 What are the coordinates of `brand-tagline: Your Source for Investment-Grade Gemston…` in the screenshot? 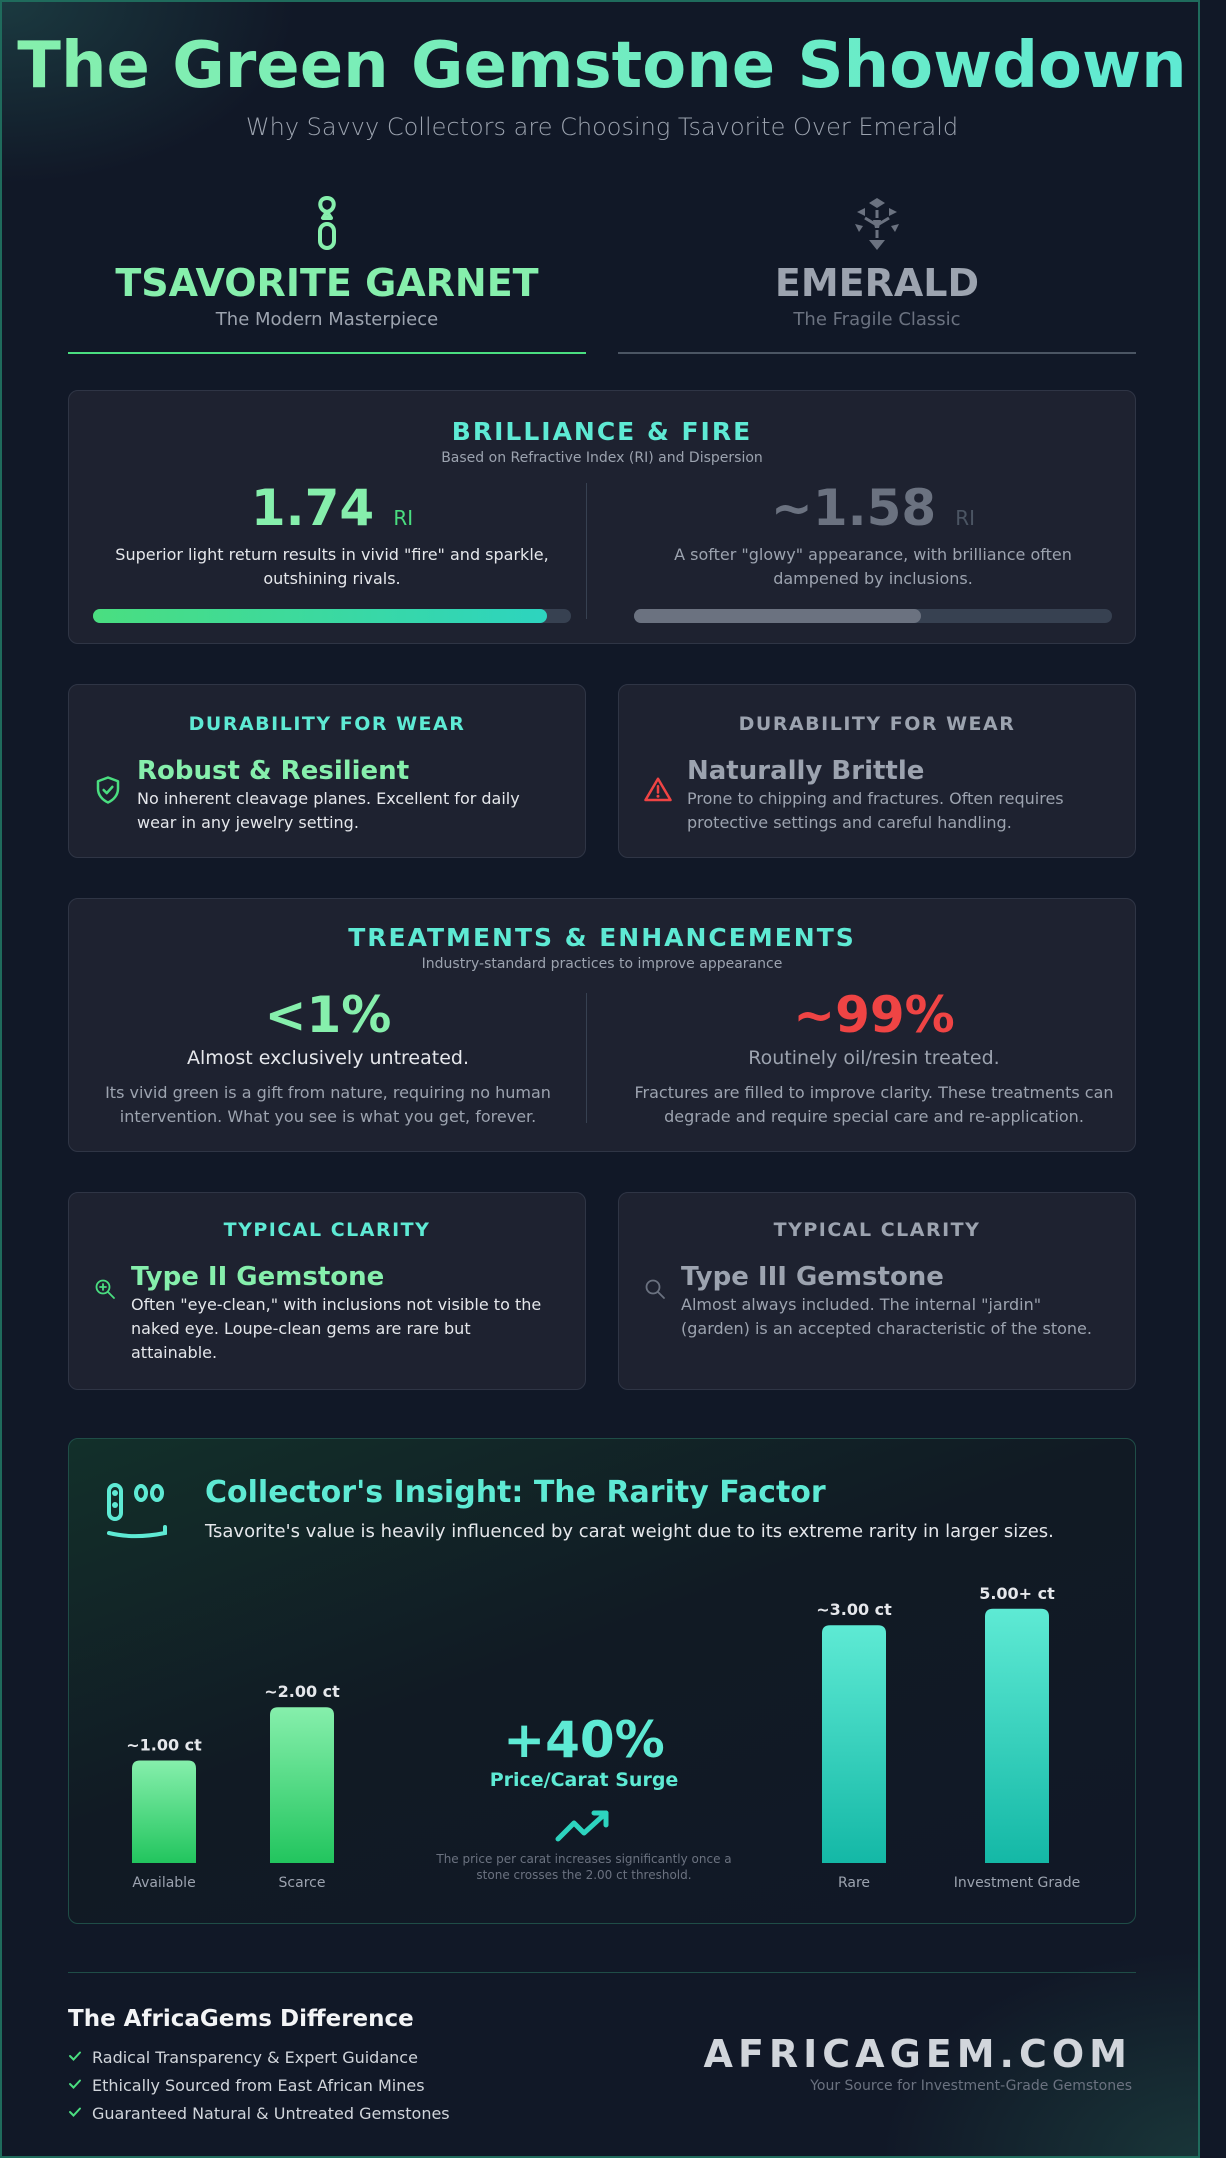 It's located at (971, 2086).